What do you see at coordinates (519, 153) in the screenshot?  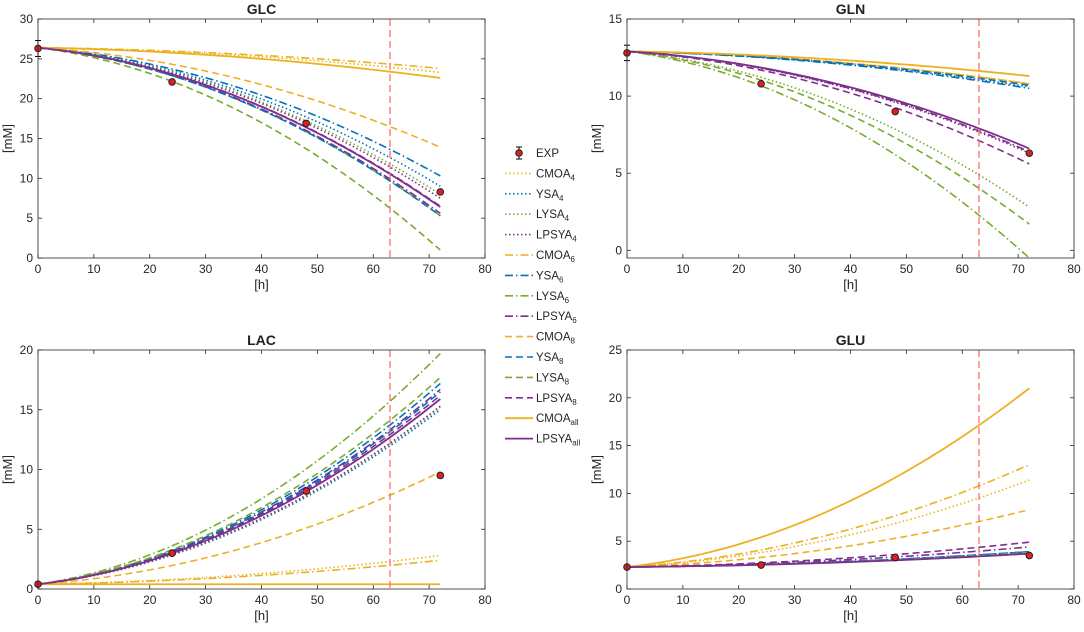 I see `legend-marker` at bounding box center [519, 153].